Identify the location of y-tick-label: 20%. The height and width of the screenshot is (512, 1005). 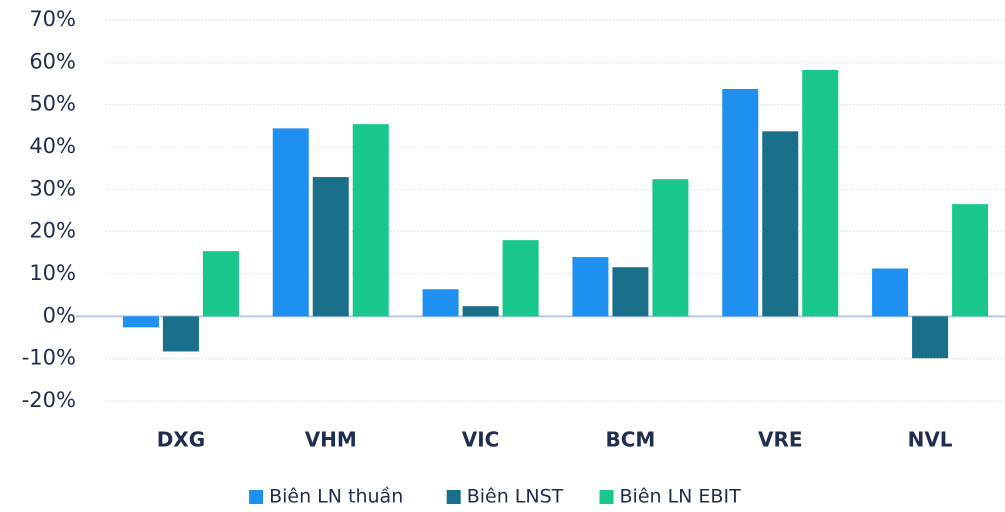
(52, 231).